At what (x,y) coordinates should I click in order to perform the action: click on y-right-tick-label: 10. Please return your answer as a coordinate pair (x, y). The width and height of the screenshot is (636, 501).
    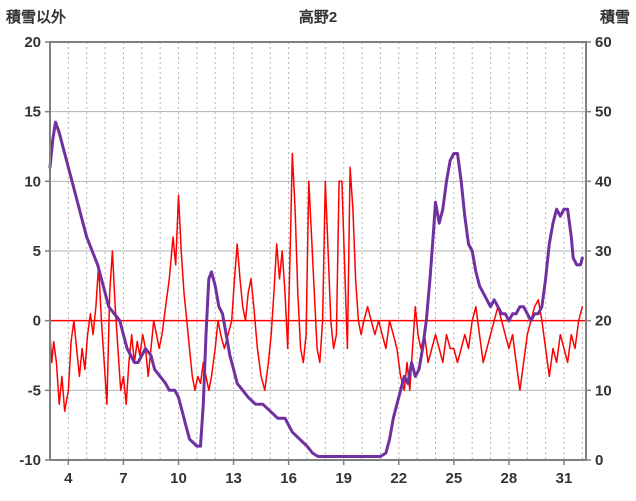
    Looking at the image, I should click on (603, 390).